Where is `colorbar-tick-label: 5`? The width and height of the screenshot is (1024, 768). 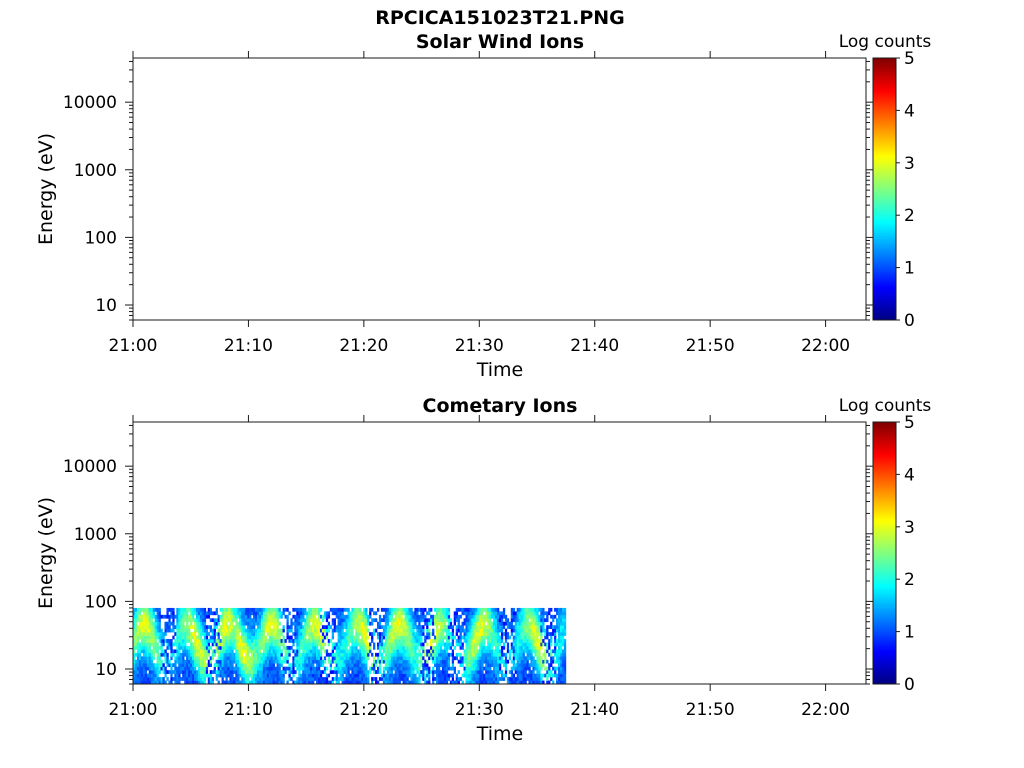 colorbar-tick-label: 5 is located at coordinates (909, 423).